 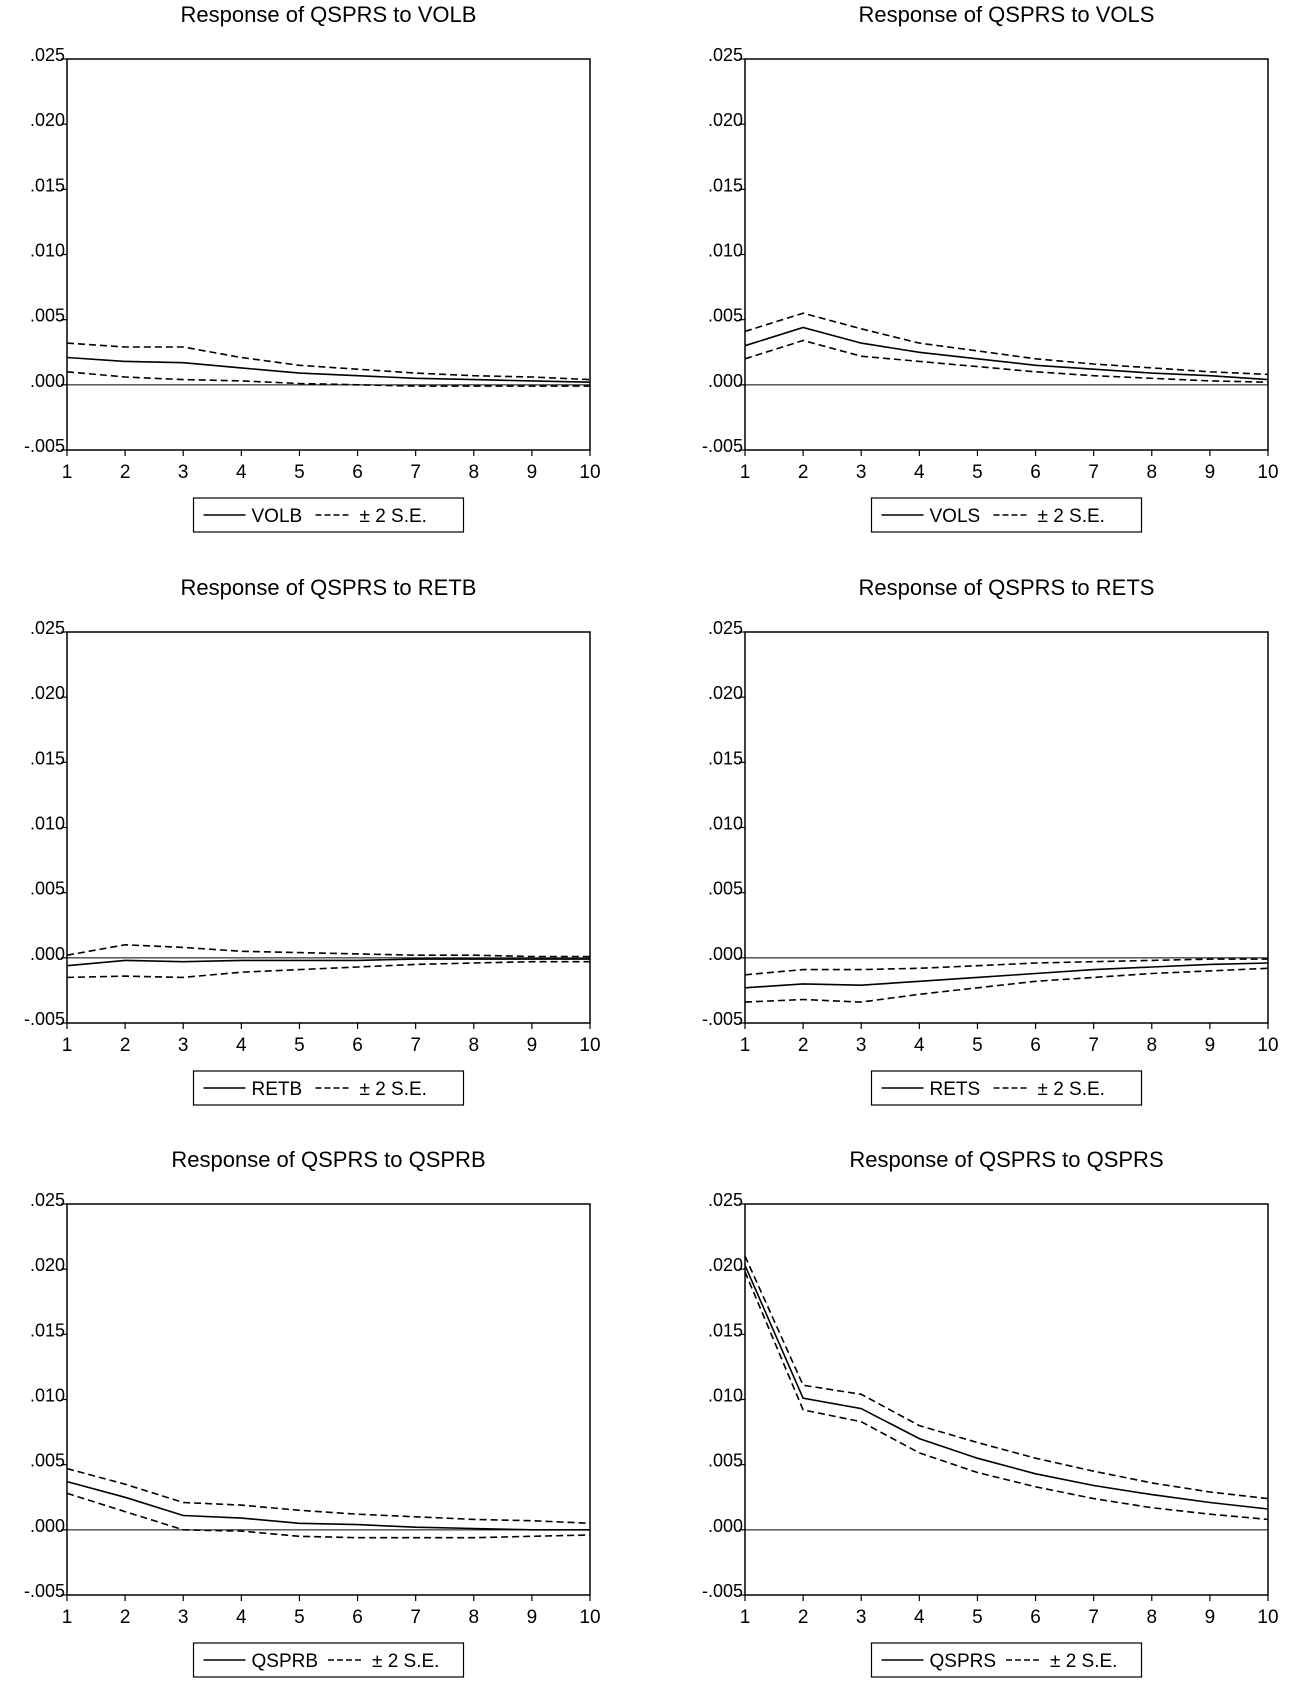 I want to click on chart-title: Response of QSPRS to QSPRB, so click(x=328, y=1159).